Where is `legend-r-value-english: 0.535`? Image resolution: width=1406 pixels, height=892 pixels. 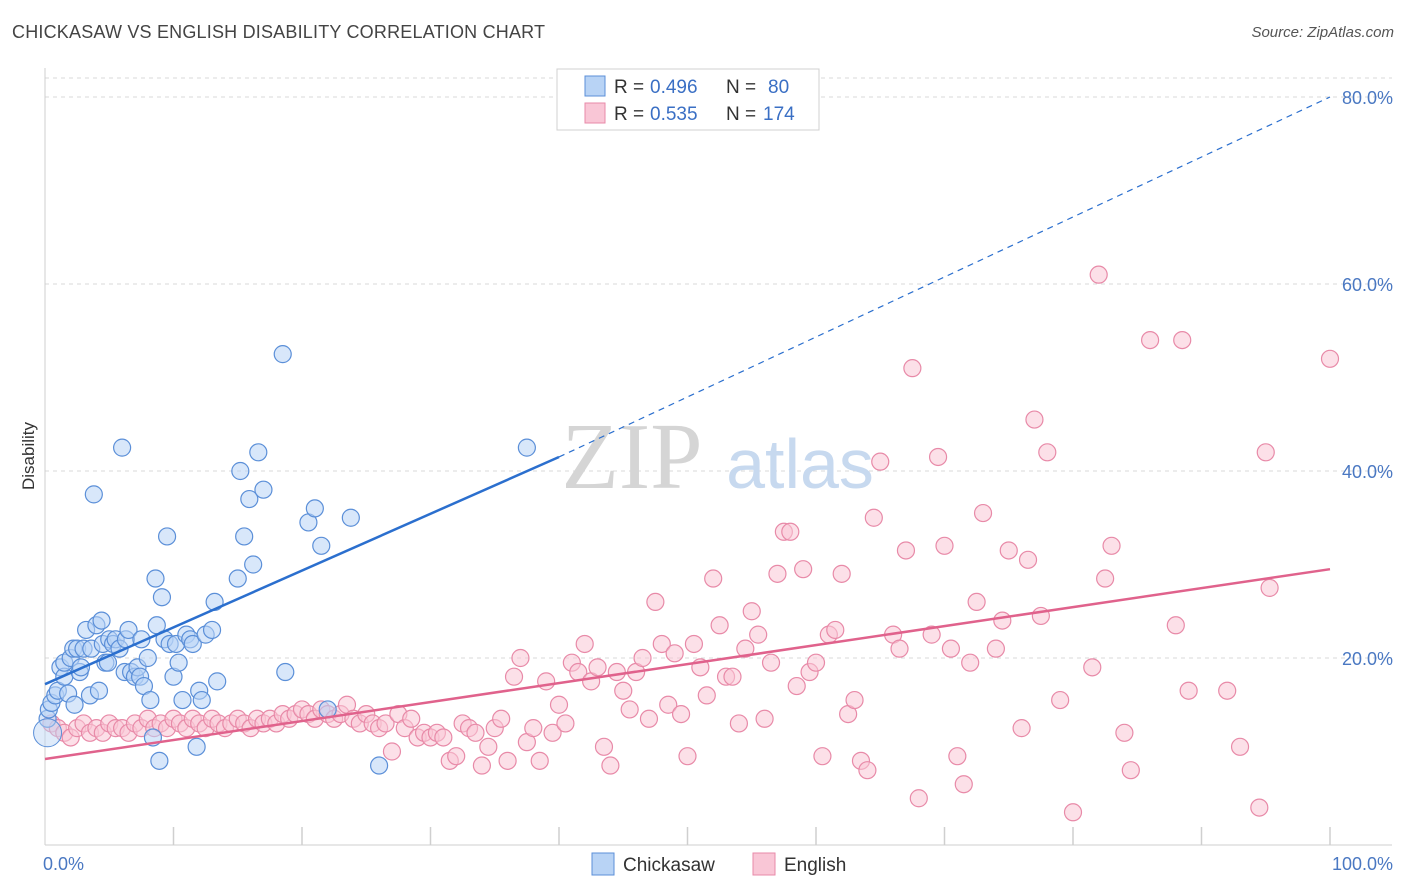 legend-r-value-english: 0.535 is located at coordinates (674, 114).